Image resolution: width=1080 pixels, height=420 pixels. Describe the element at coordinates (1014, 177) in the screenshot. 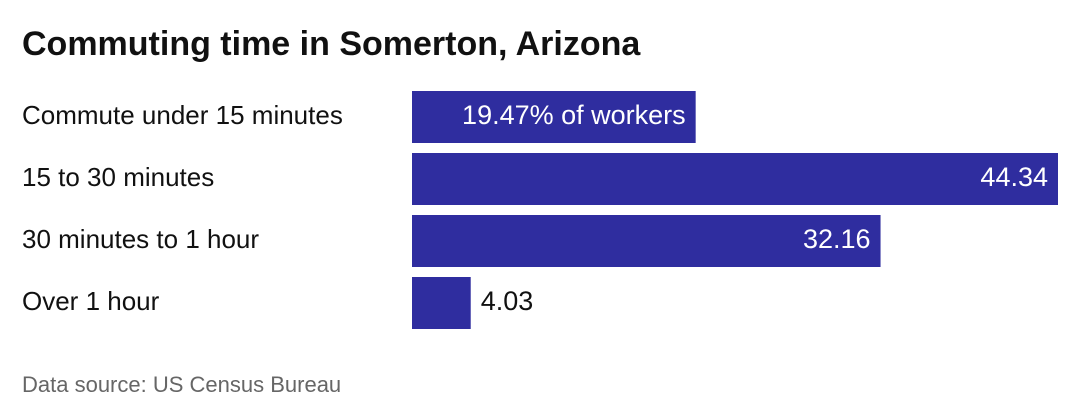

I see `value-label: 44.34` at that location.